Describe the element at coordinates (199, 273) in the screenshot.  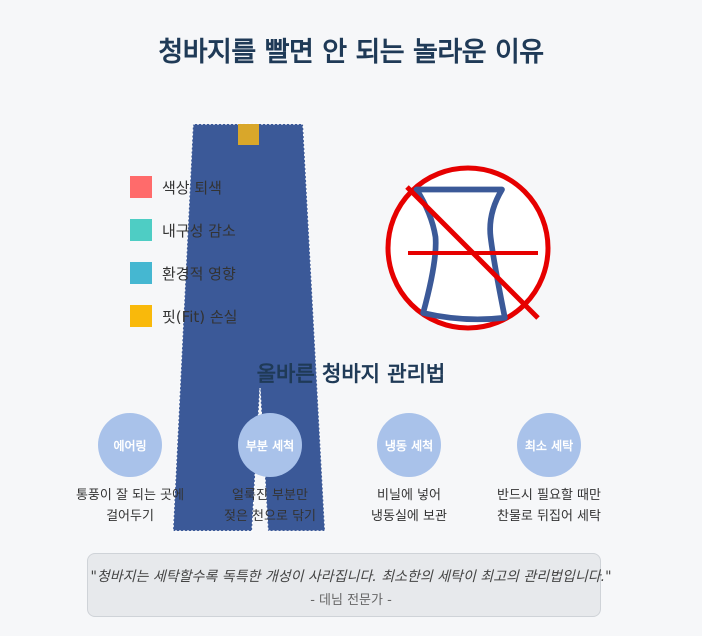
I see `legend-label: 환경적 영향` at that location.